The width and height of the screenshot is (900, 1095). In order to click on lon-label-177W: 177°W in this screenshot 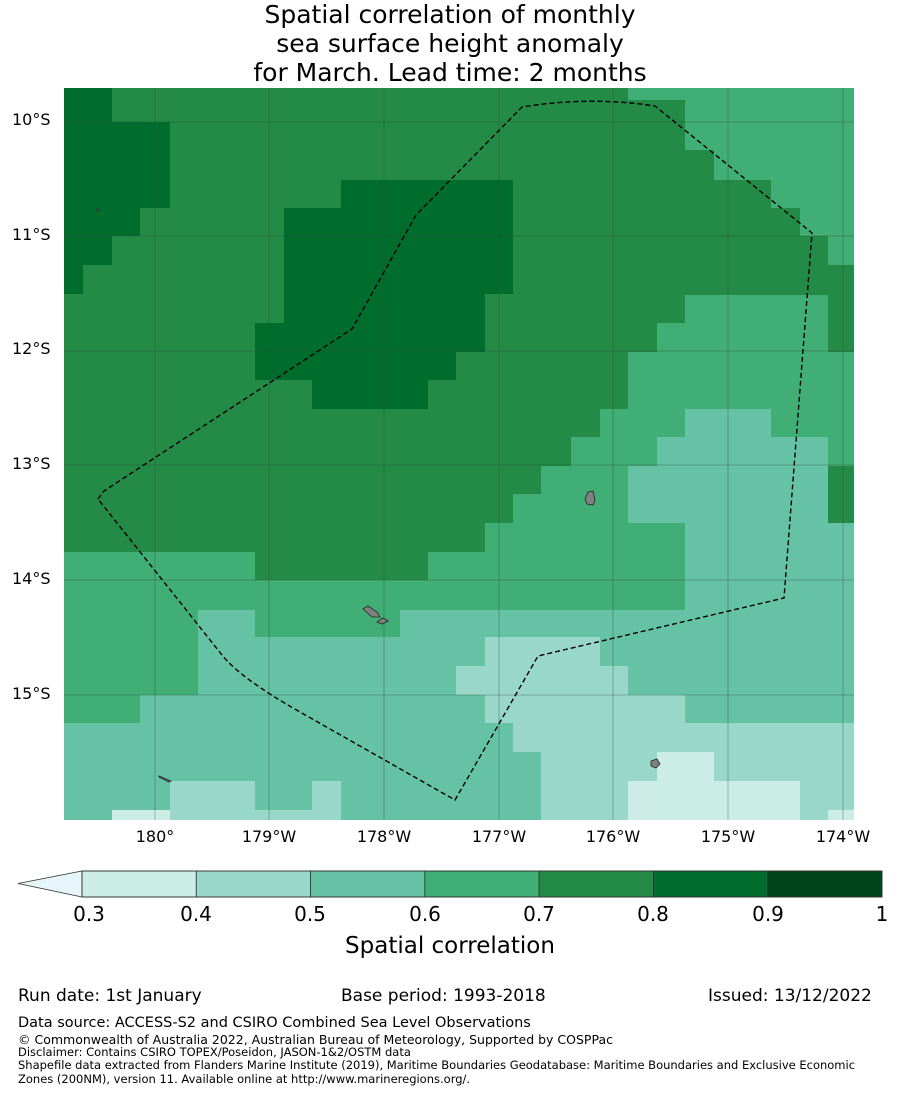, I will do `click(499, 836)`.